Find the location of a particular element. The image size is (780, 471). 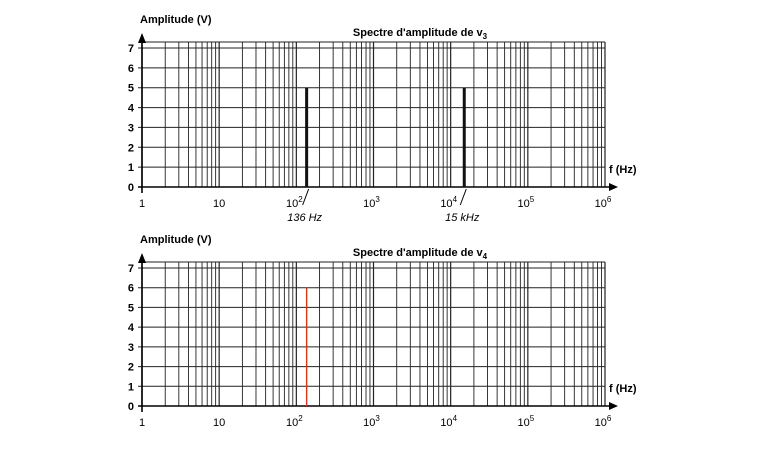

spectral-line-label: 136 Hz is located at coordinates (304, 218).